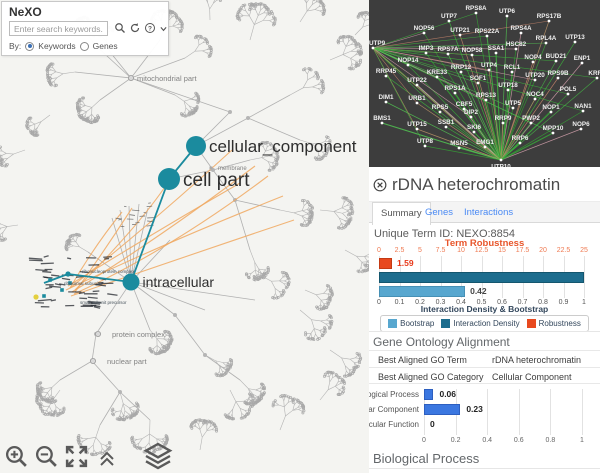  What do you see at coordinates (408, 65) in the screenshot?
I see `gene-node-NOP14` at bounding box center [408, 65].